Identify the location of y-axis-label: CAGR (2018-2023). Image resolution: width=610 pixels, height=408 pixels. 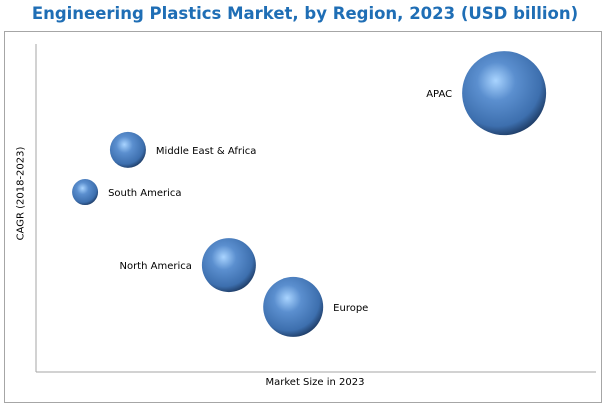
(21, 193).